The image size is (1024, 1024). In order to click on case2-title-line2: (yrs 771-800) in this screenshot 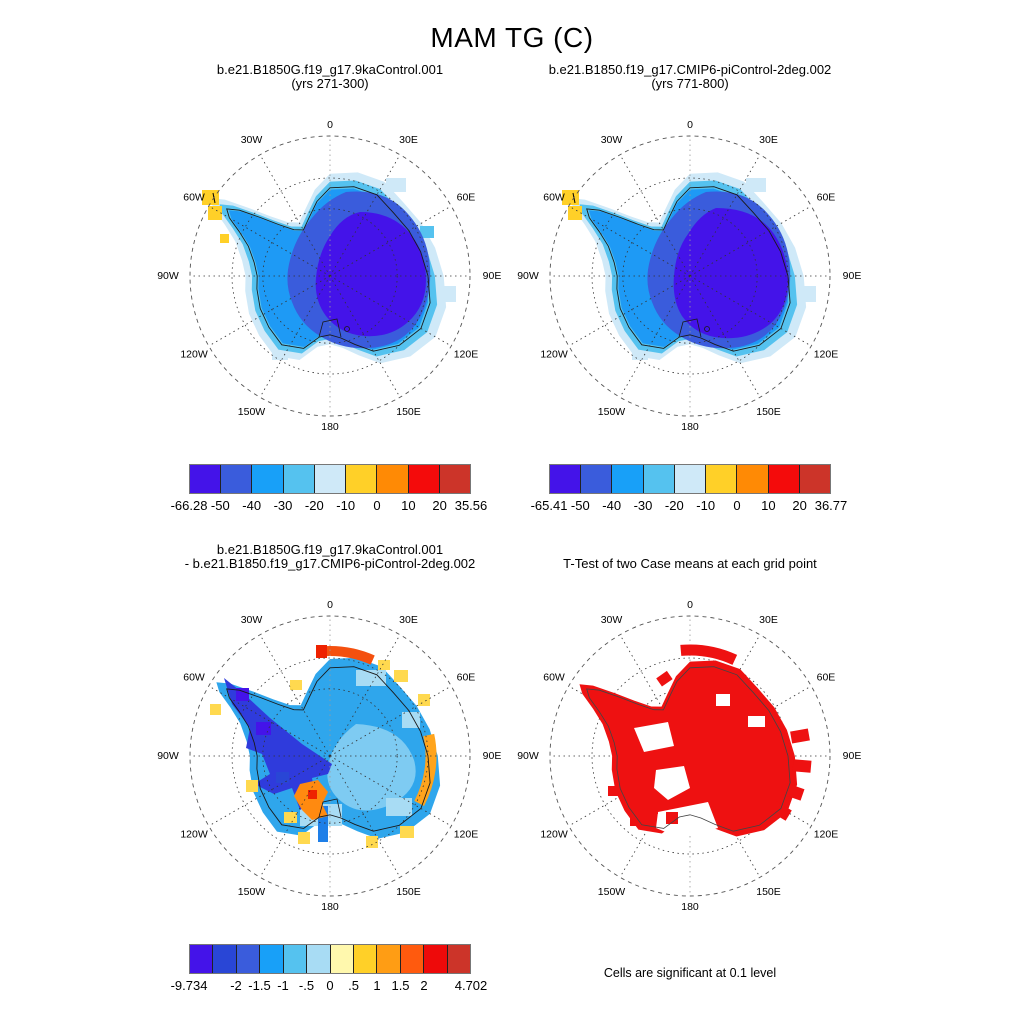, I will do `click(690, 83)`.